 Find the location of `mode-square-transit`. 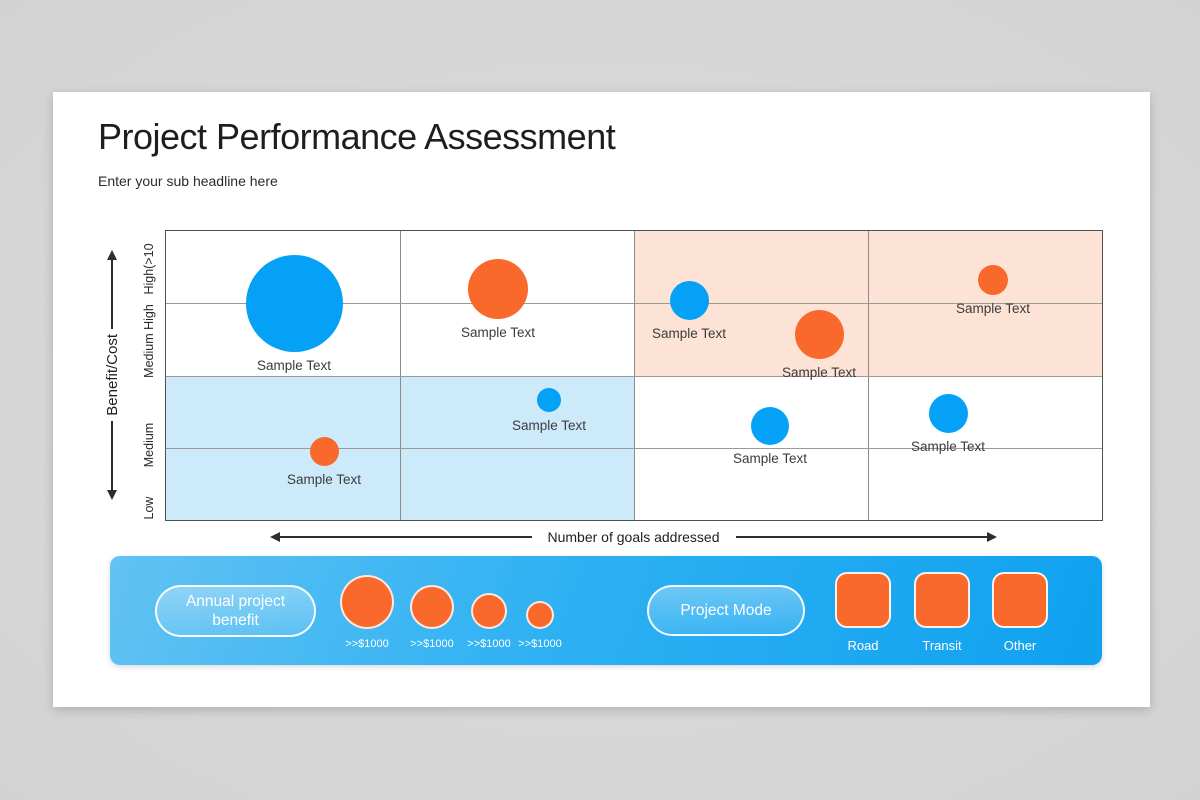

mode-square-transit is located at coordinates (942, 600).